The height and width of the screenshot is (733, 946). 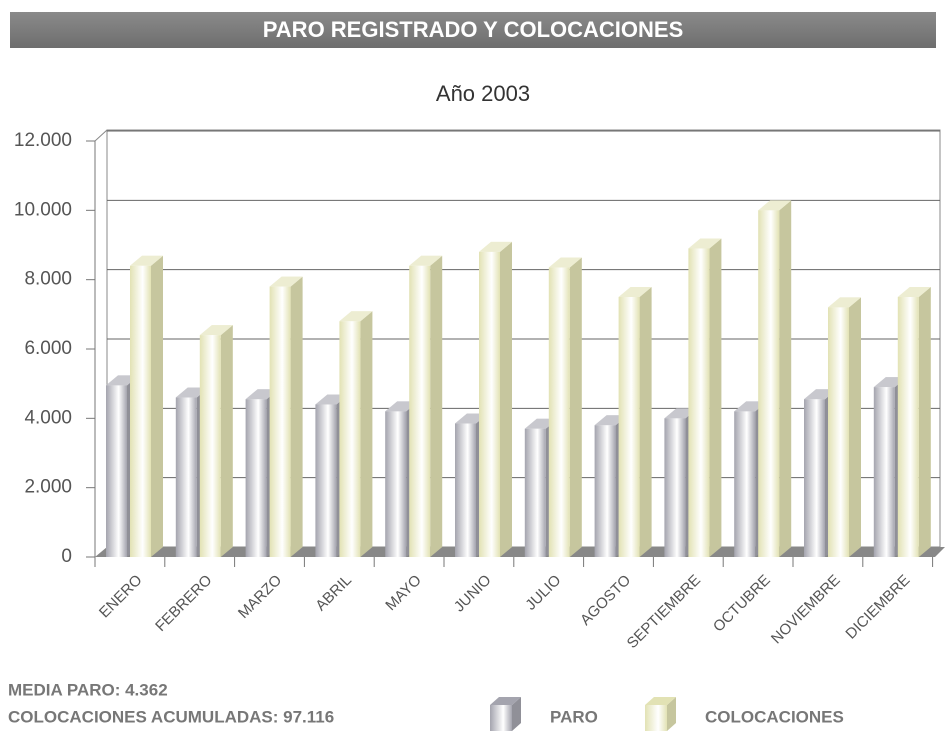 What do you see at coordinates (121, 597) in the screenshot?
I see `x-tick-label: ENERO` at bounding box center [121, 597].